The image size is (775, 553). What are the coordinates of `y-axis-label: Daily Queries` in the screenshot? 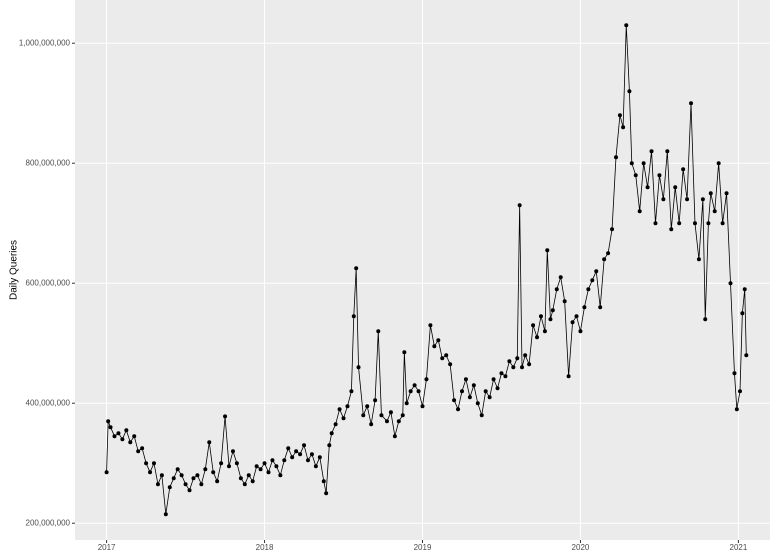 It's located at (14, 270).